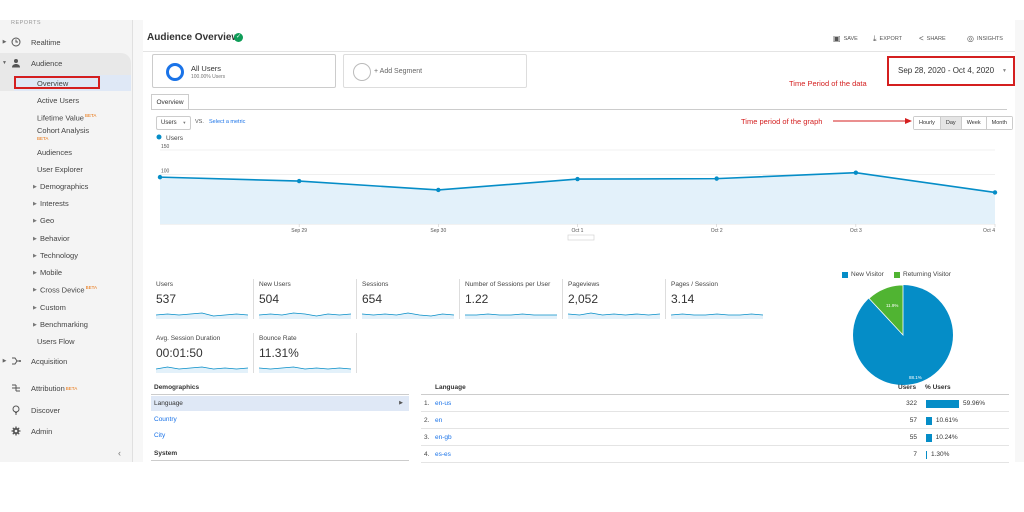 This screenshot has width=1024, height=512. Describe the element at coordinates (204, 304) in the screenshot. I see `scorecard: Users 537` at that location.